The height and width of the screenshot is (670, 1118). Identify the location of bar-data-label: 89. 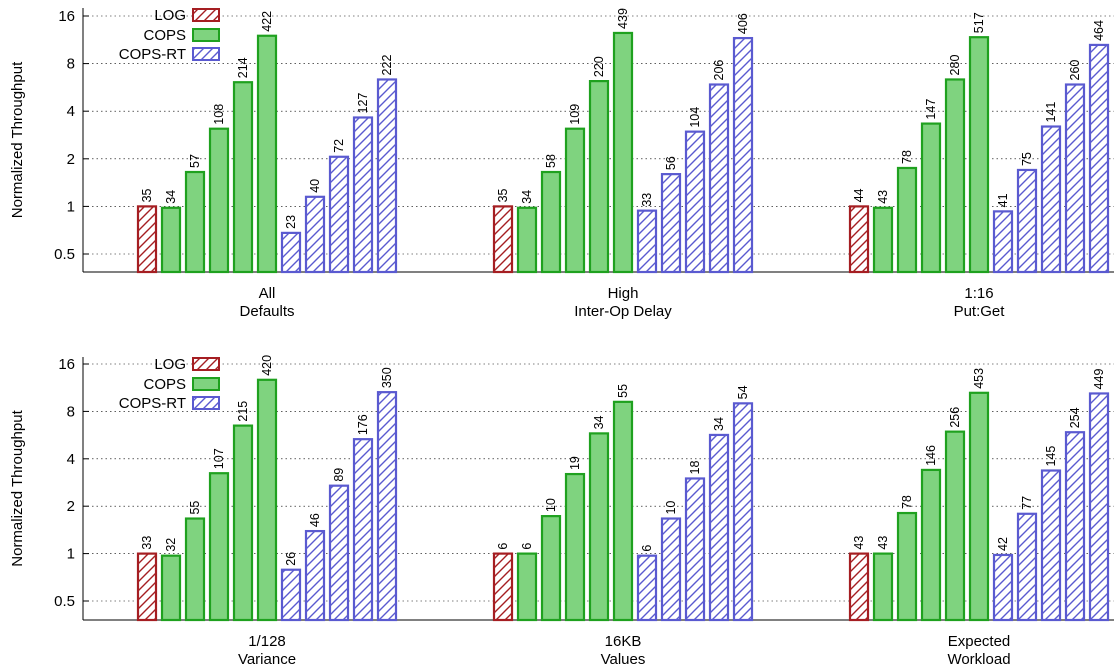
(339, 475).